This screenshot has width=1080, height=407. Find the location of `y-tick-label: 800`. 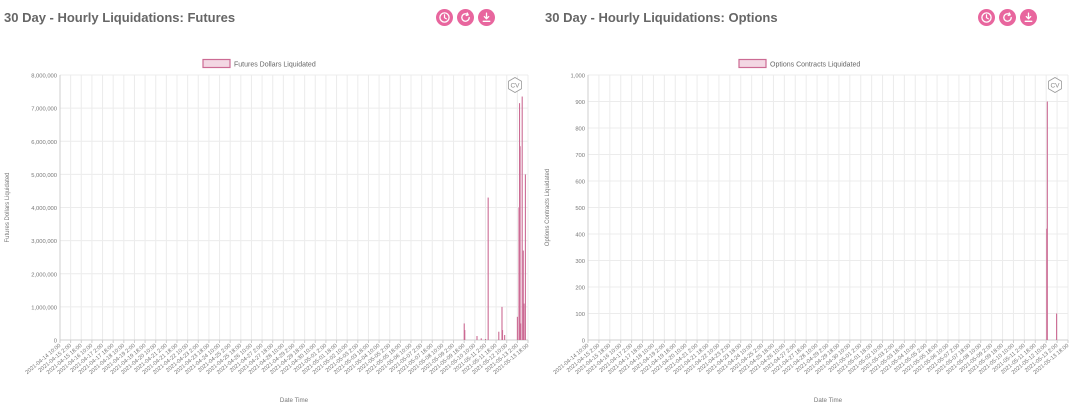

y-tick-label: 800 is located at coordinates (580, 130).